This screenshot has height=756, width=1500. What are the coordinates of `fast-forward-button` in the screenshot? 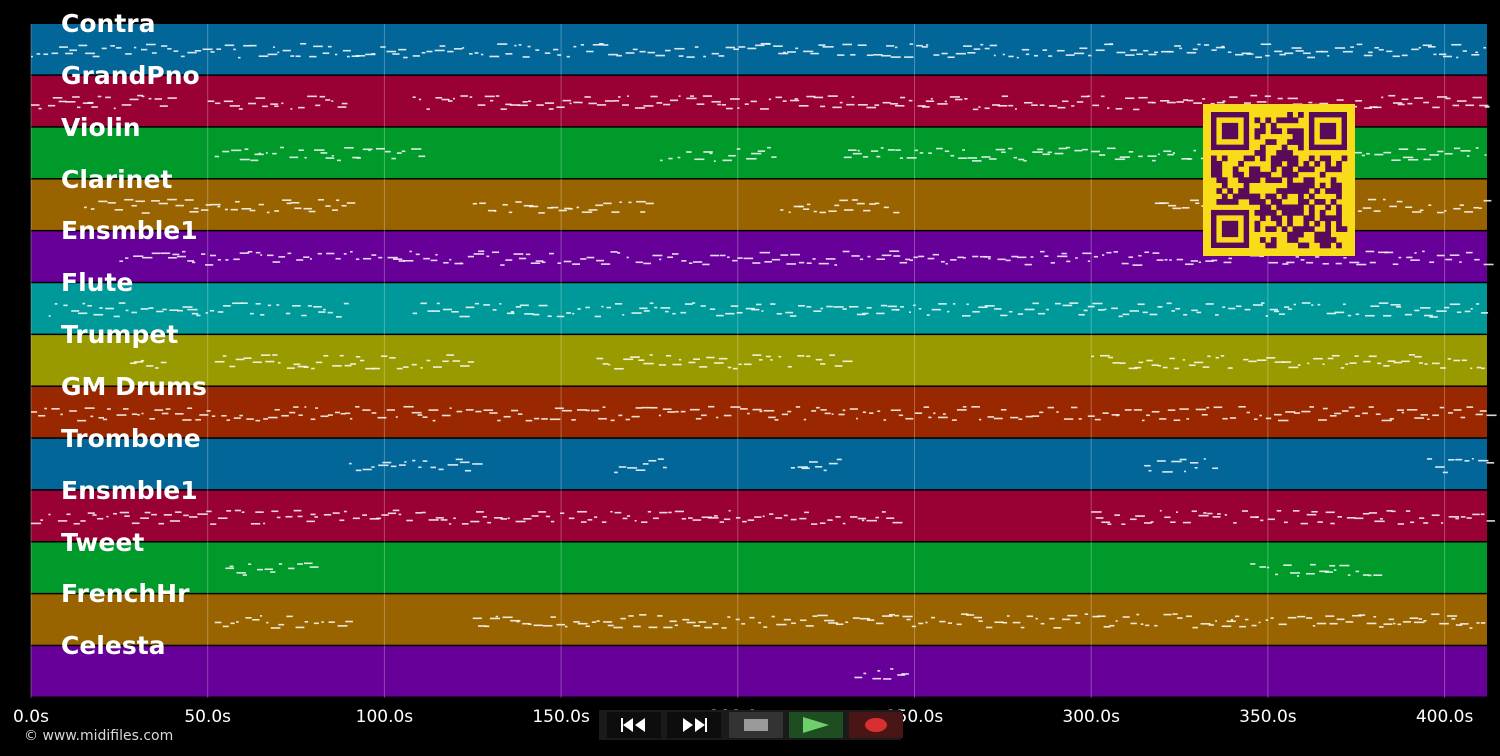 It's located at (694, 725).